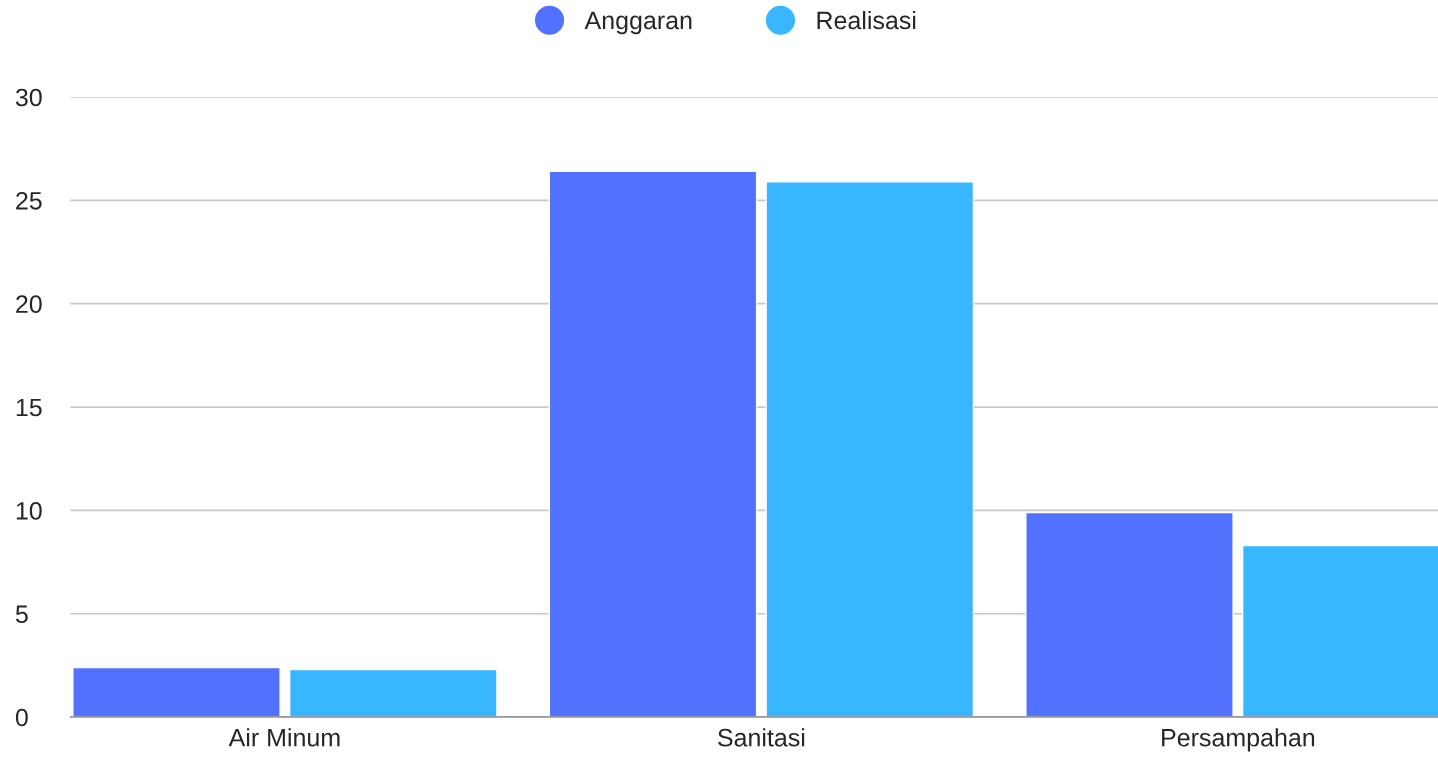  What do you see at coordinates (866, 20) in the screenshot?
I see `legend-label: Realisasi` at bounding box center [866, 20].